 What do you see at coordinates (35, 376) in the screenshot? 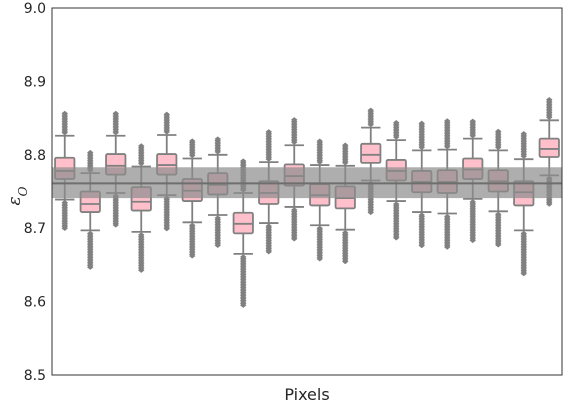
I see `y-tick-label: 8.5` at bounding box center [35, 376].